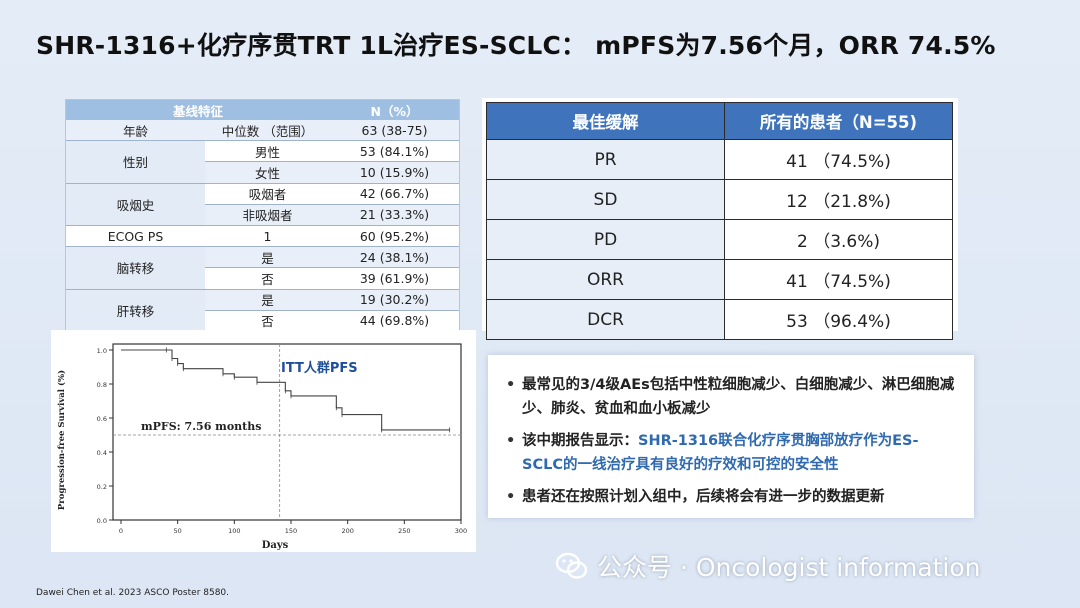 Image resolution: width=1080 pixels, height=608 pixels. What do you see at coordinates (461, 531) in the screenshot?
I see `x-tick-label: 300` at bounding box center [461, 531].